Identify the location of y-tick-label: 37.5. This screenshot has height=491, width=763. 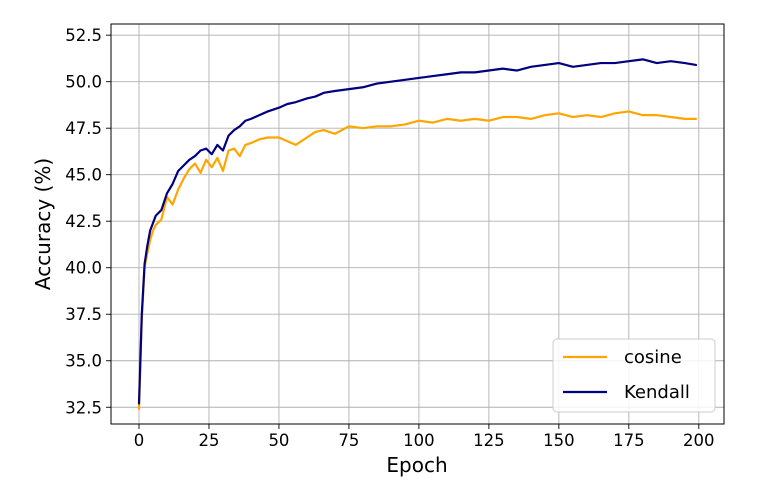
(83, 314).